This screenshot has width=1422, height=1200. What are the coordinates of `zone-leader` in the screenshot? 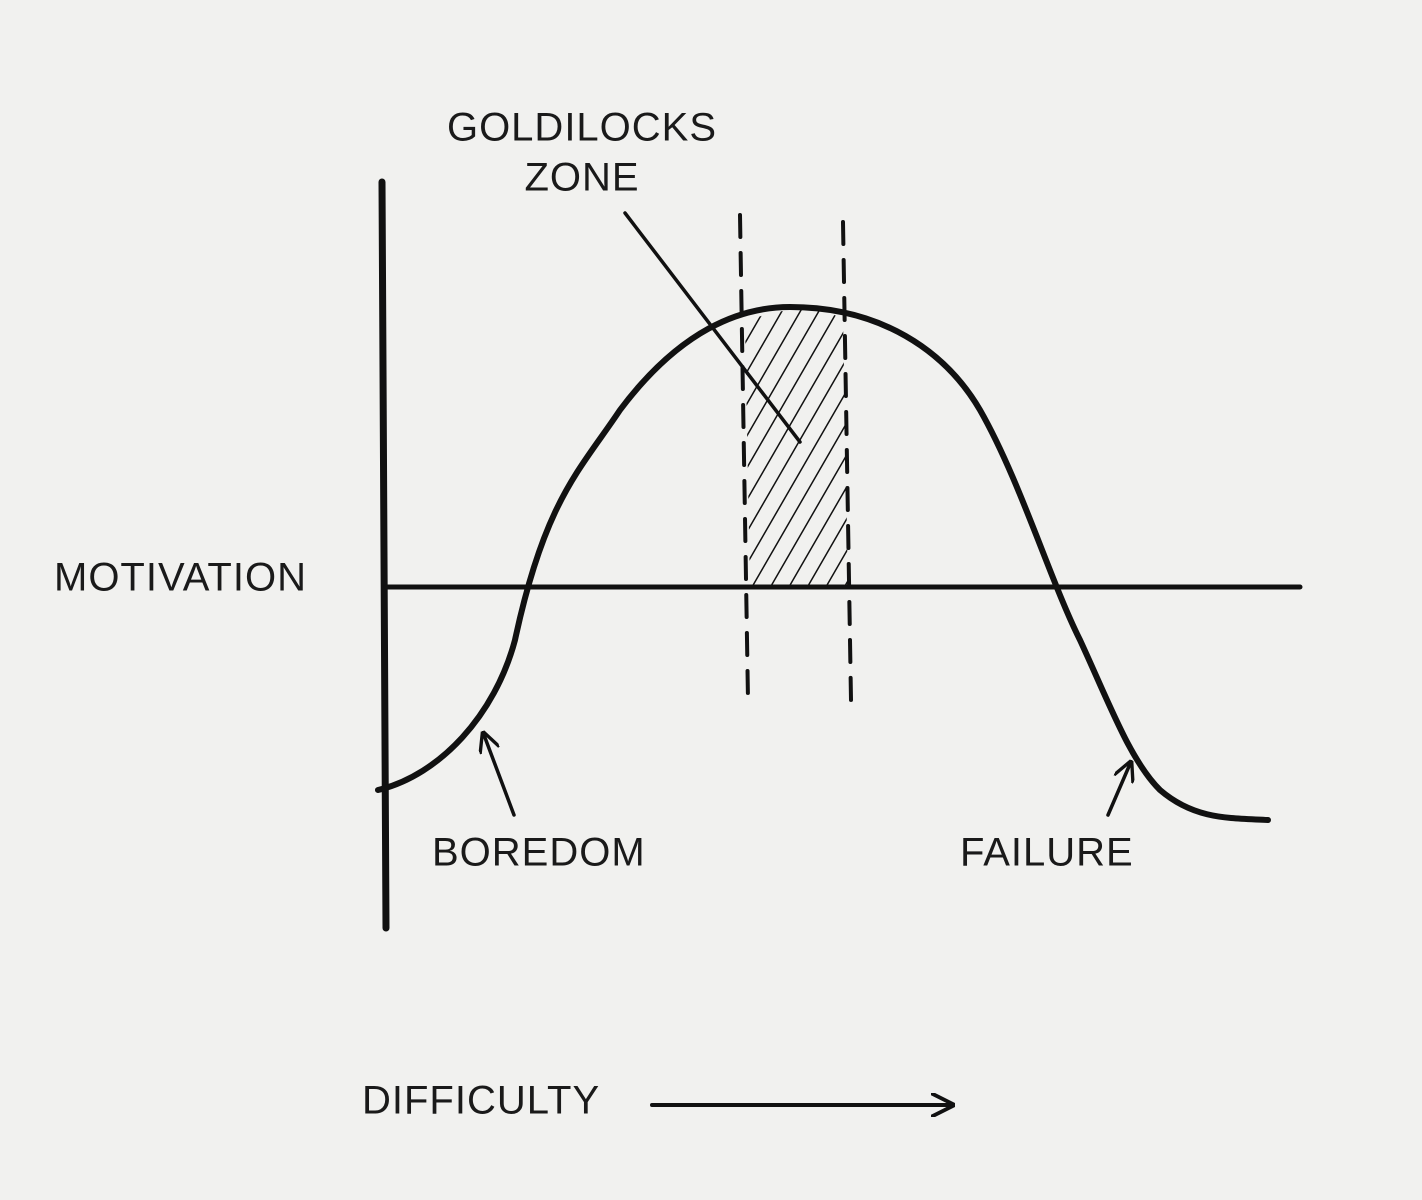 It's located at (712, 327).